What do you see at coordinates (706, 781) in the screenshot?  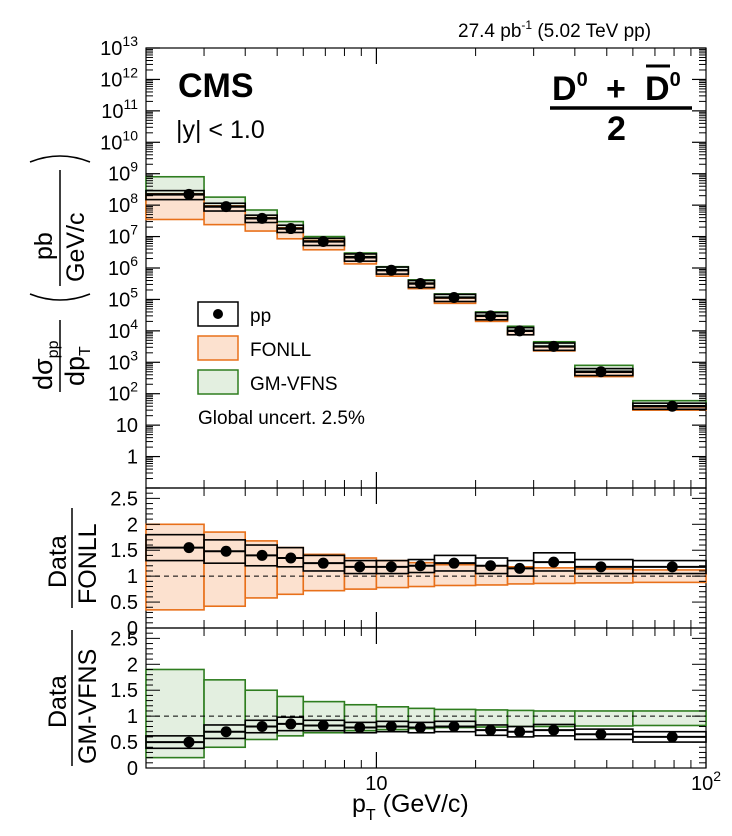 I see `x-tick-label: 102` at bounding box center [706, 781].